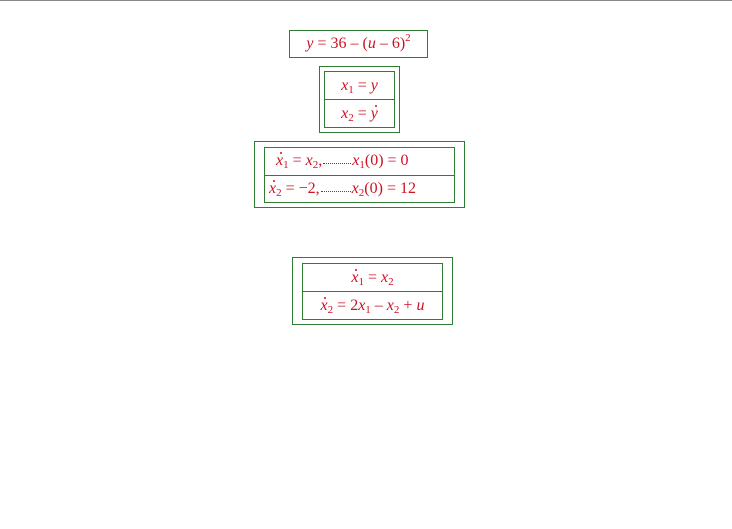 This screenshot has width=732, height=529. I want to click on ic-row-1: x1 = x2, x1(0) = 0, so click(359, 161).